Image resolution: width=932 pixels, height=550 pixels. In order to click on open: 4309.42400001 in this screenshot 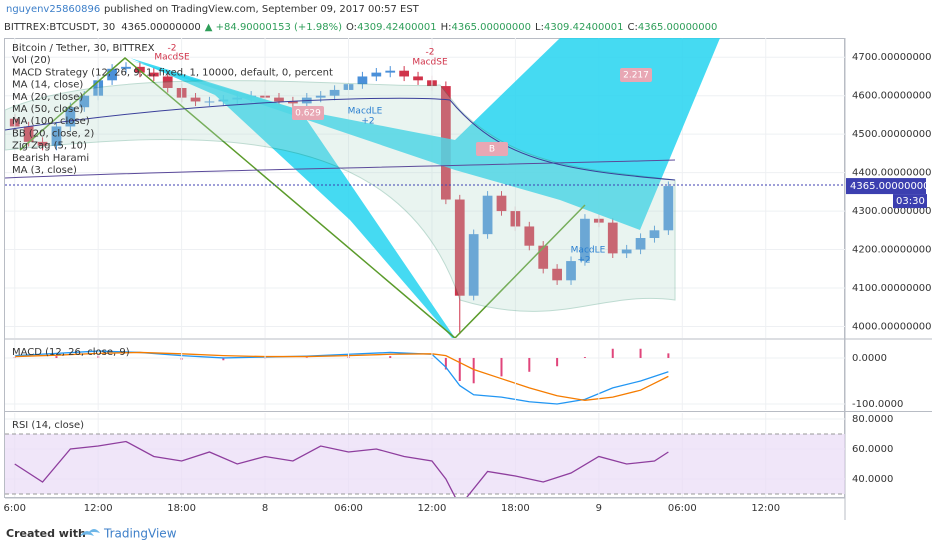, I will do `click(397, 27)`.